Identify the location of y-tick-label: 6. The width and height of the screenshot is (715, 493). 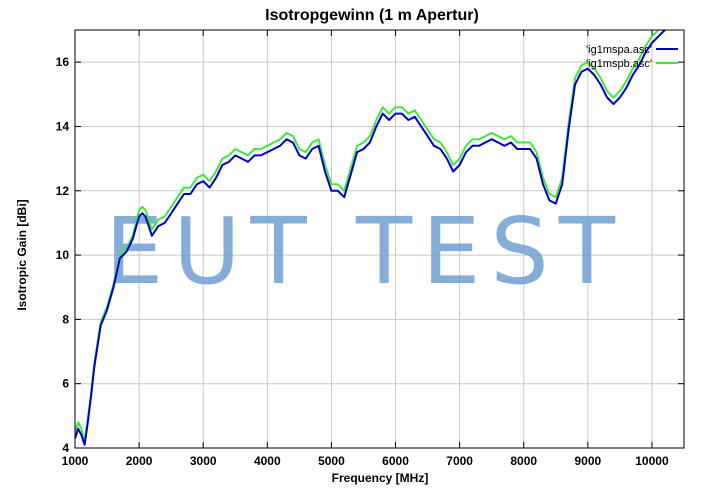
(65, 384).